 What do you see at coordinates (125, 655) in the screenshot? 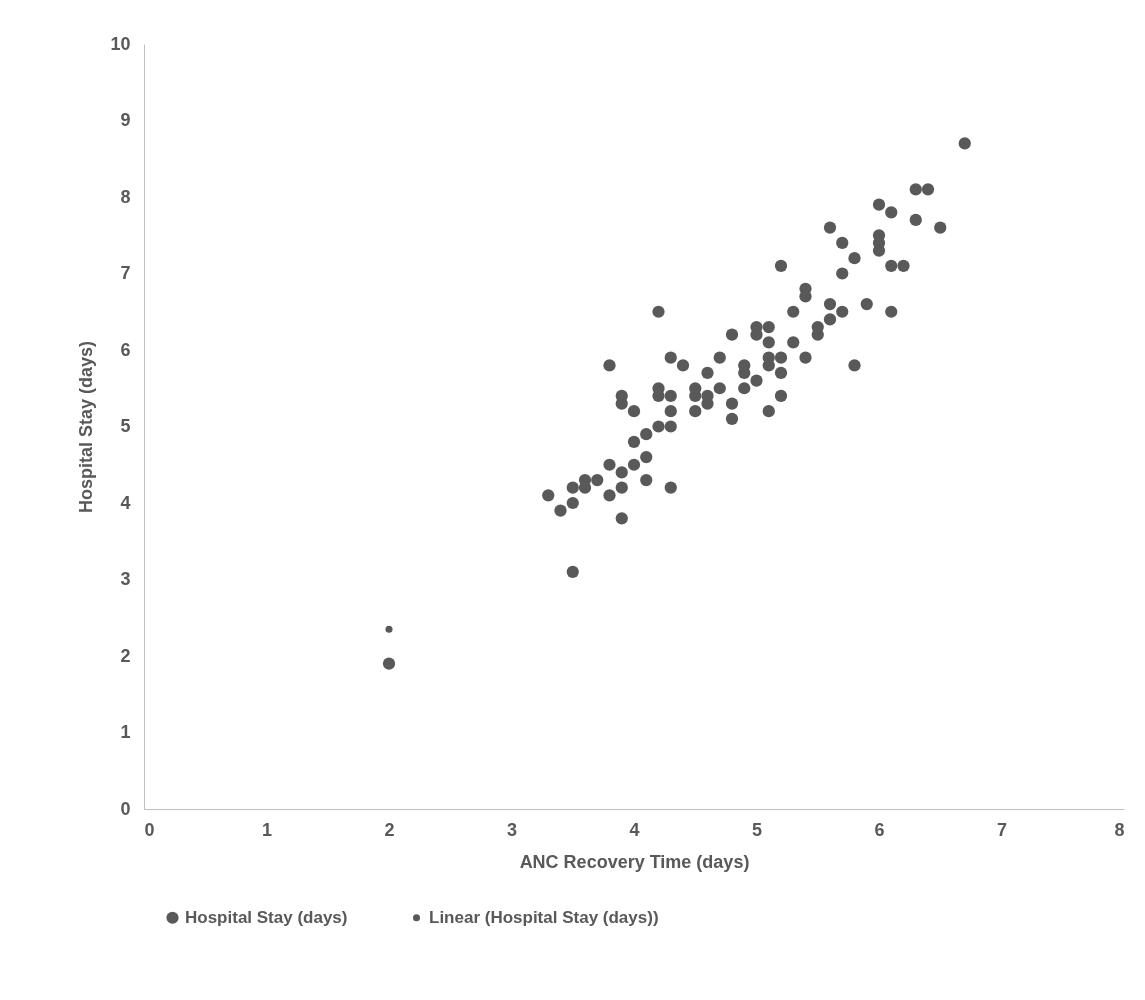
I see `y-tick-label: 2` at bounding box center [125, 655].